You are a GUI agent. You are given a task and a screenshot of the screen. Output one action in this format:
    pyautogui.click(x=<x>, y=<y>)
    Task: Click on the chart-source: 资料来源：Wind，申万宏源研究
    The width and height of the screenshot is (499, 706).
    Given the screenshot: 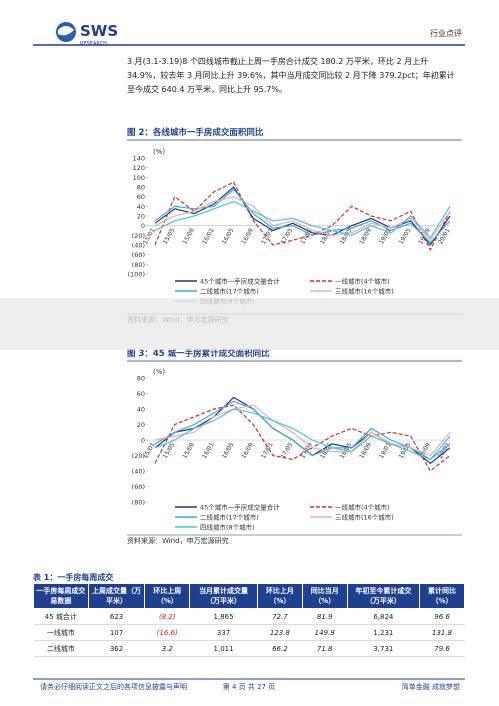 What is the action you would take?
    pyautogui.click(x=178, y=540)
    